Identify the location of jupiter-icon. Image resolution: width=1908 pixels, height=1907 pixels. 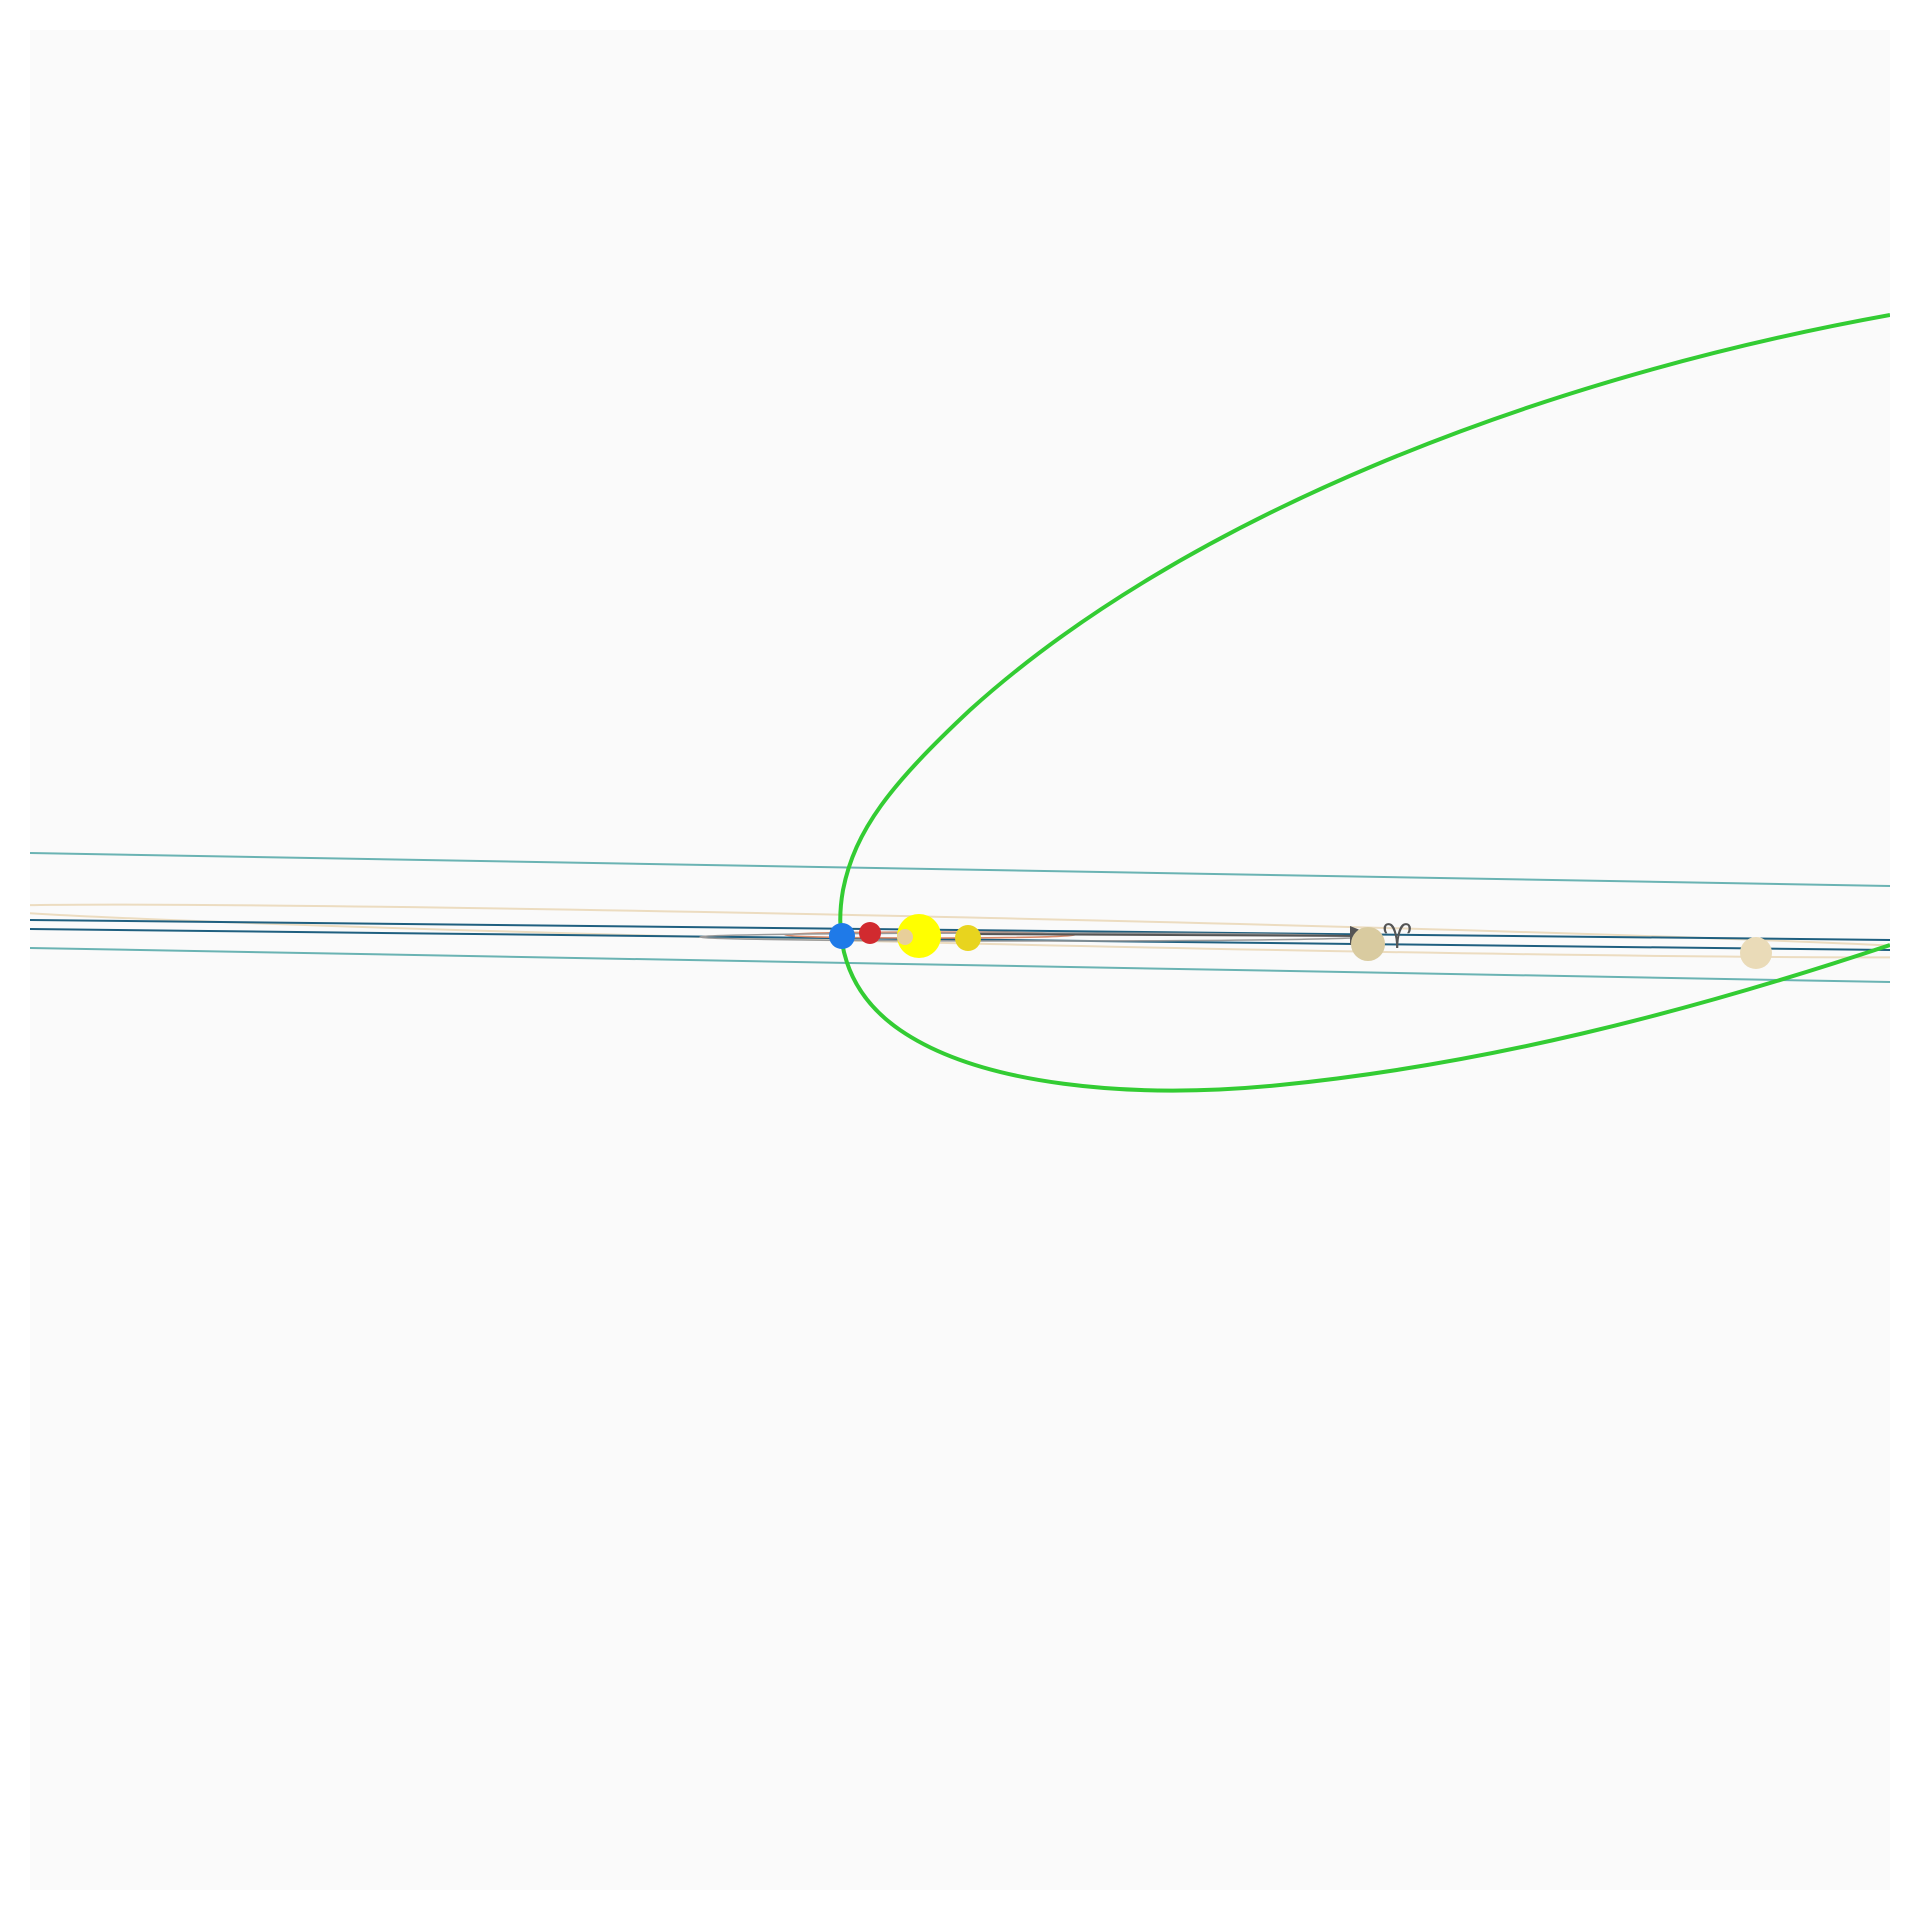
(968, 938).